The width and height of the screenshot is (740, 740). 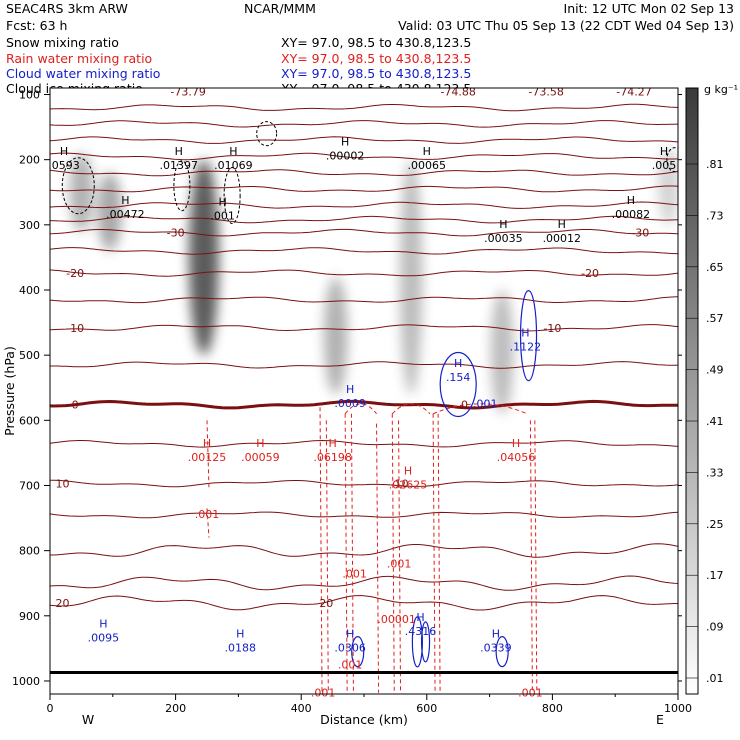 I want to click on y-tick-label: 900, so click(x=29, y=616).